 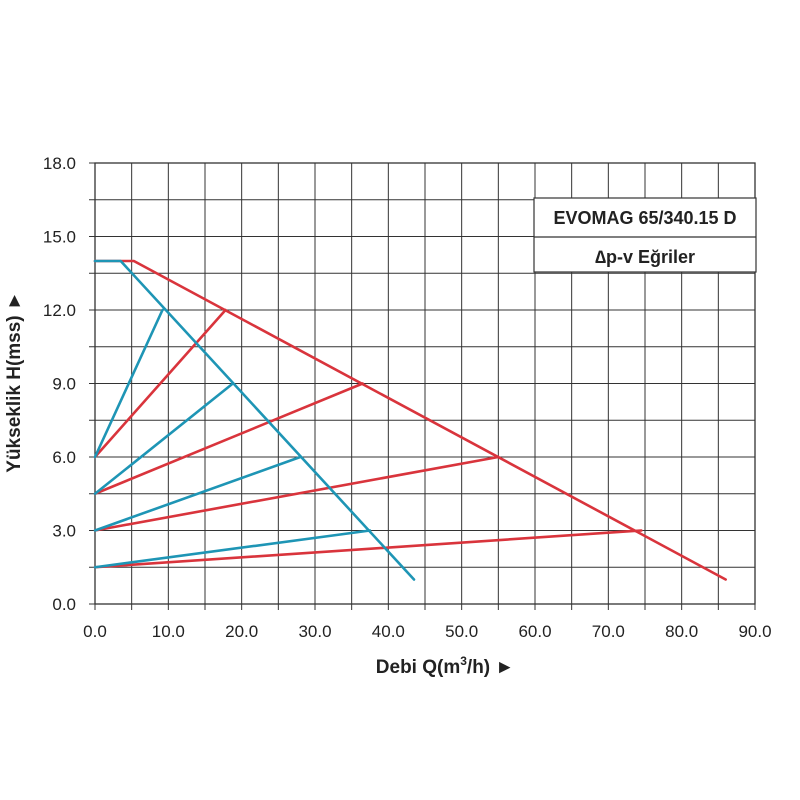 What do you see at coordinates (754, 631) in the screenshot?
I see `x-tick-label: 90.0` at bounding box center [754, 631].